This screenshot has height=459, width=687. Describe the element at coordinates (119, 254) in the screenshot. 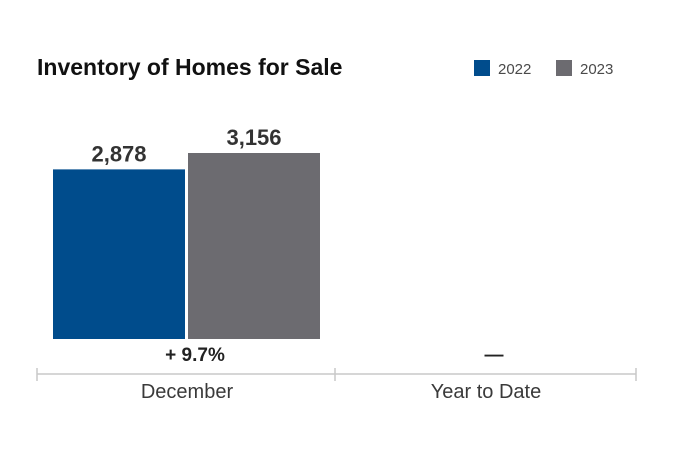

I see `bar-2022-december` at that location.